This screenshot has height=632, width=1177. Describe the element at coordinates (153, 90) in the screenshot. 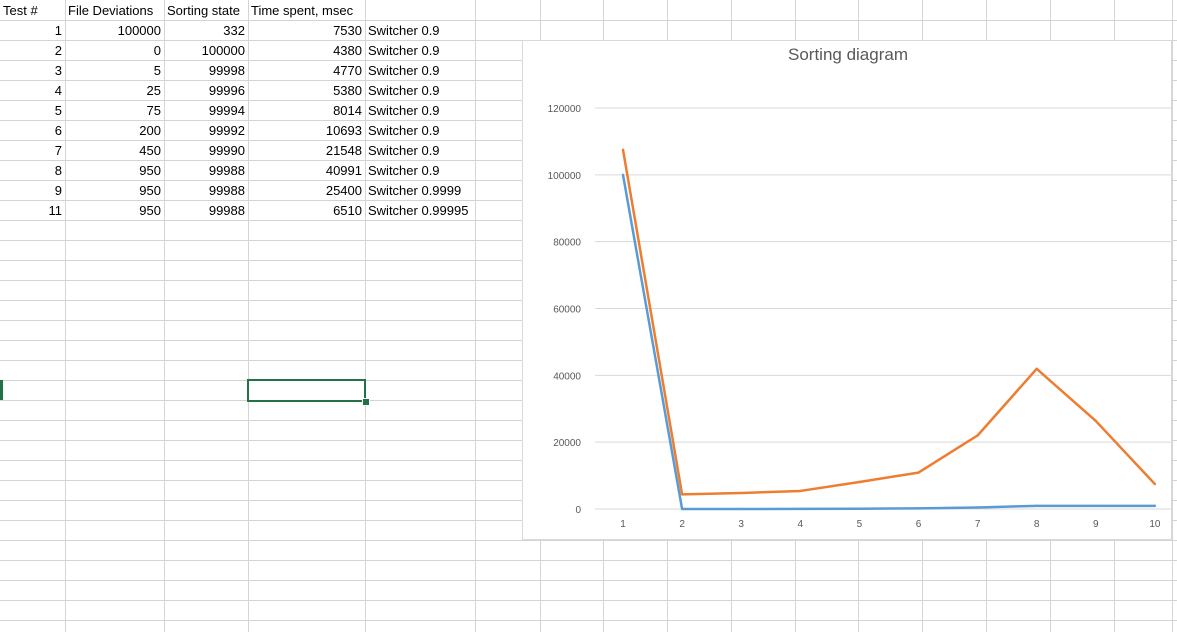

I see `table-cell: 25` at that location.